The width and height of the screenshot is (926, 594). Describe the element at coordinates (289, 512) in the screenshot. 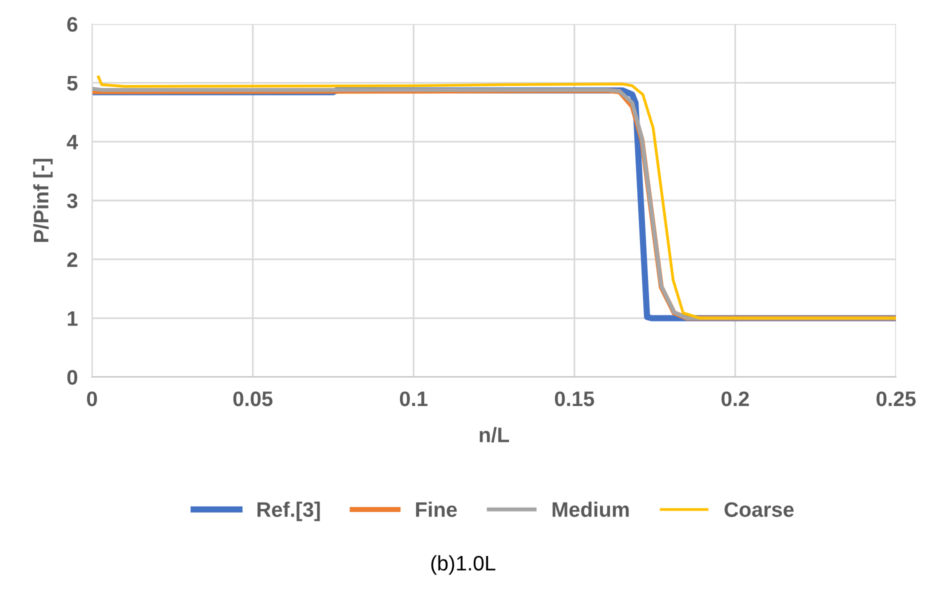

I see `legend-label: Ref.[3]` at that location.